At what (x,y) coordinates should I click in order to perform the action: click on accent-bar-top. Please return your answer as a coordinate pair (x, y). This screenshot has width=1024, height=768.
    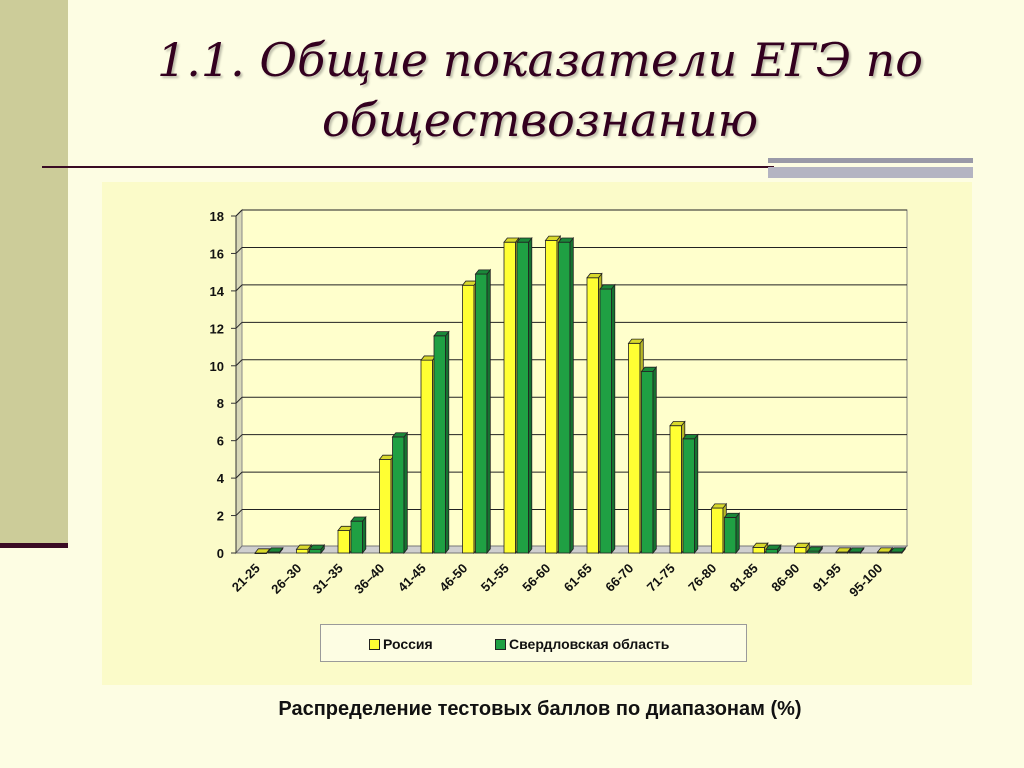
    Looking at the image, I should click on (870, 160).